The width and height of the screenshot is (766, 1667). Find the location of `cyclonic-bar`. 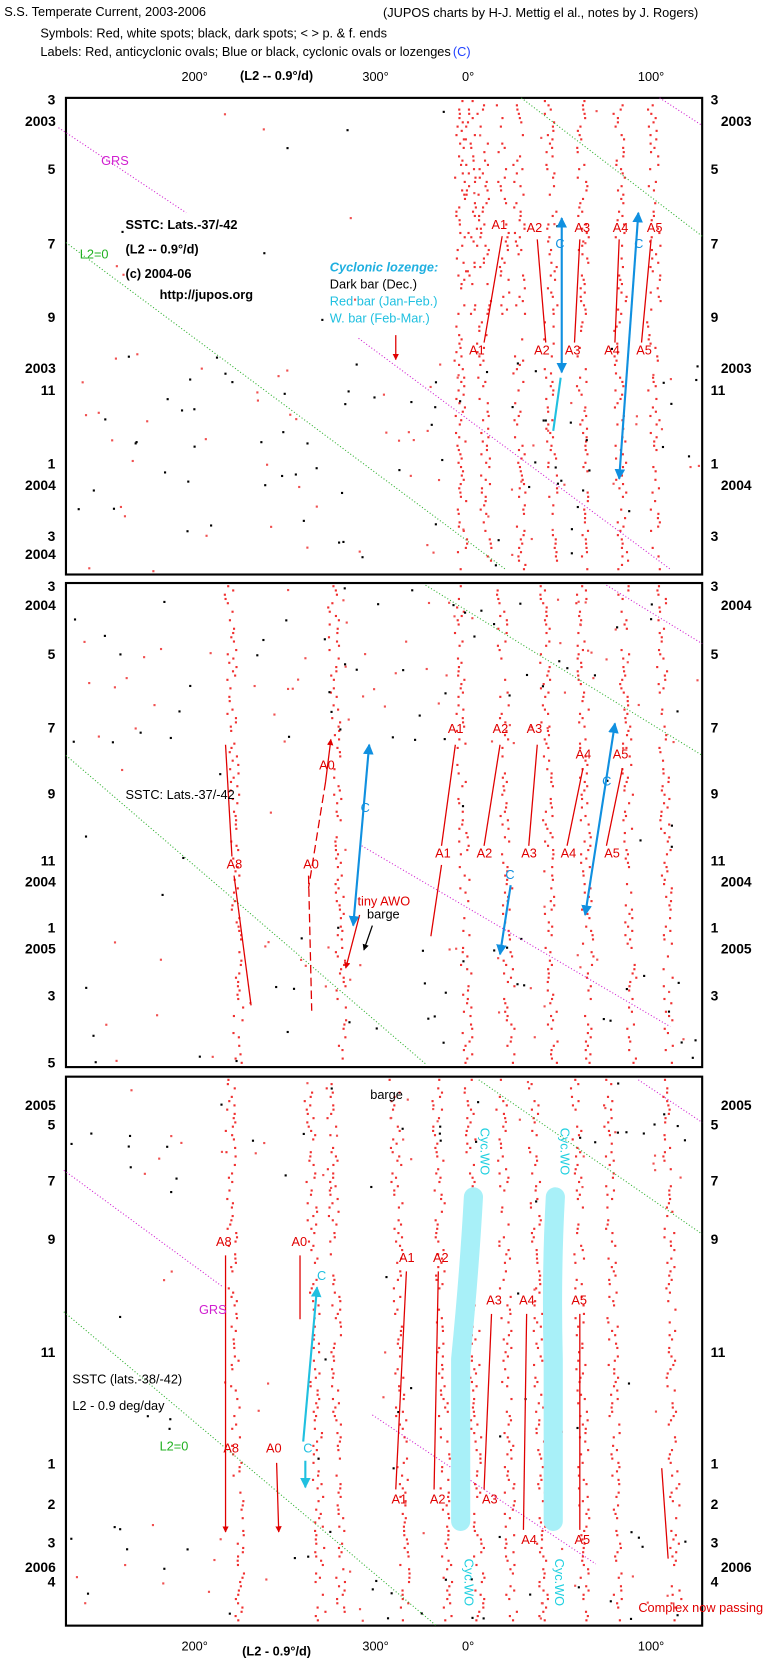

cyclonic-bar is located at coordinates (467, 1359).